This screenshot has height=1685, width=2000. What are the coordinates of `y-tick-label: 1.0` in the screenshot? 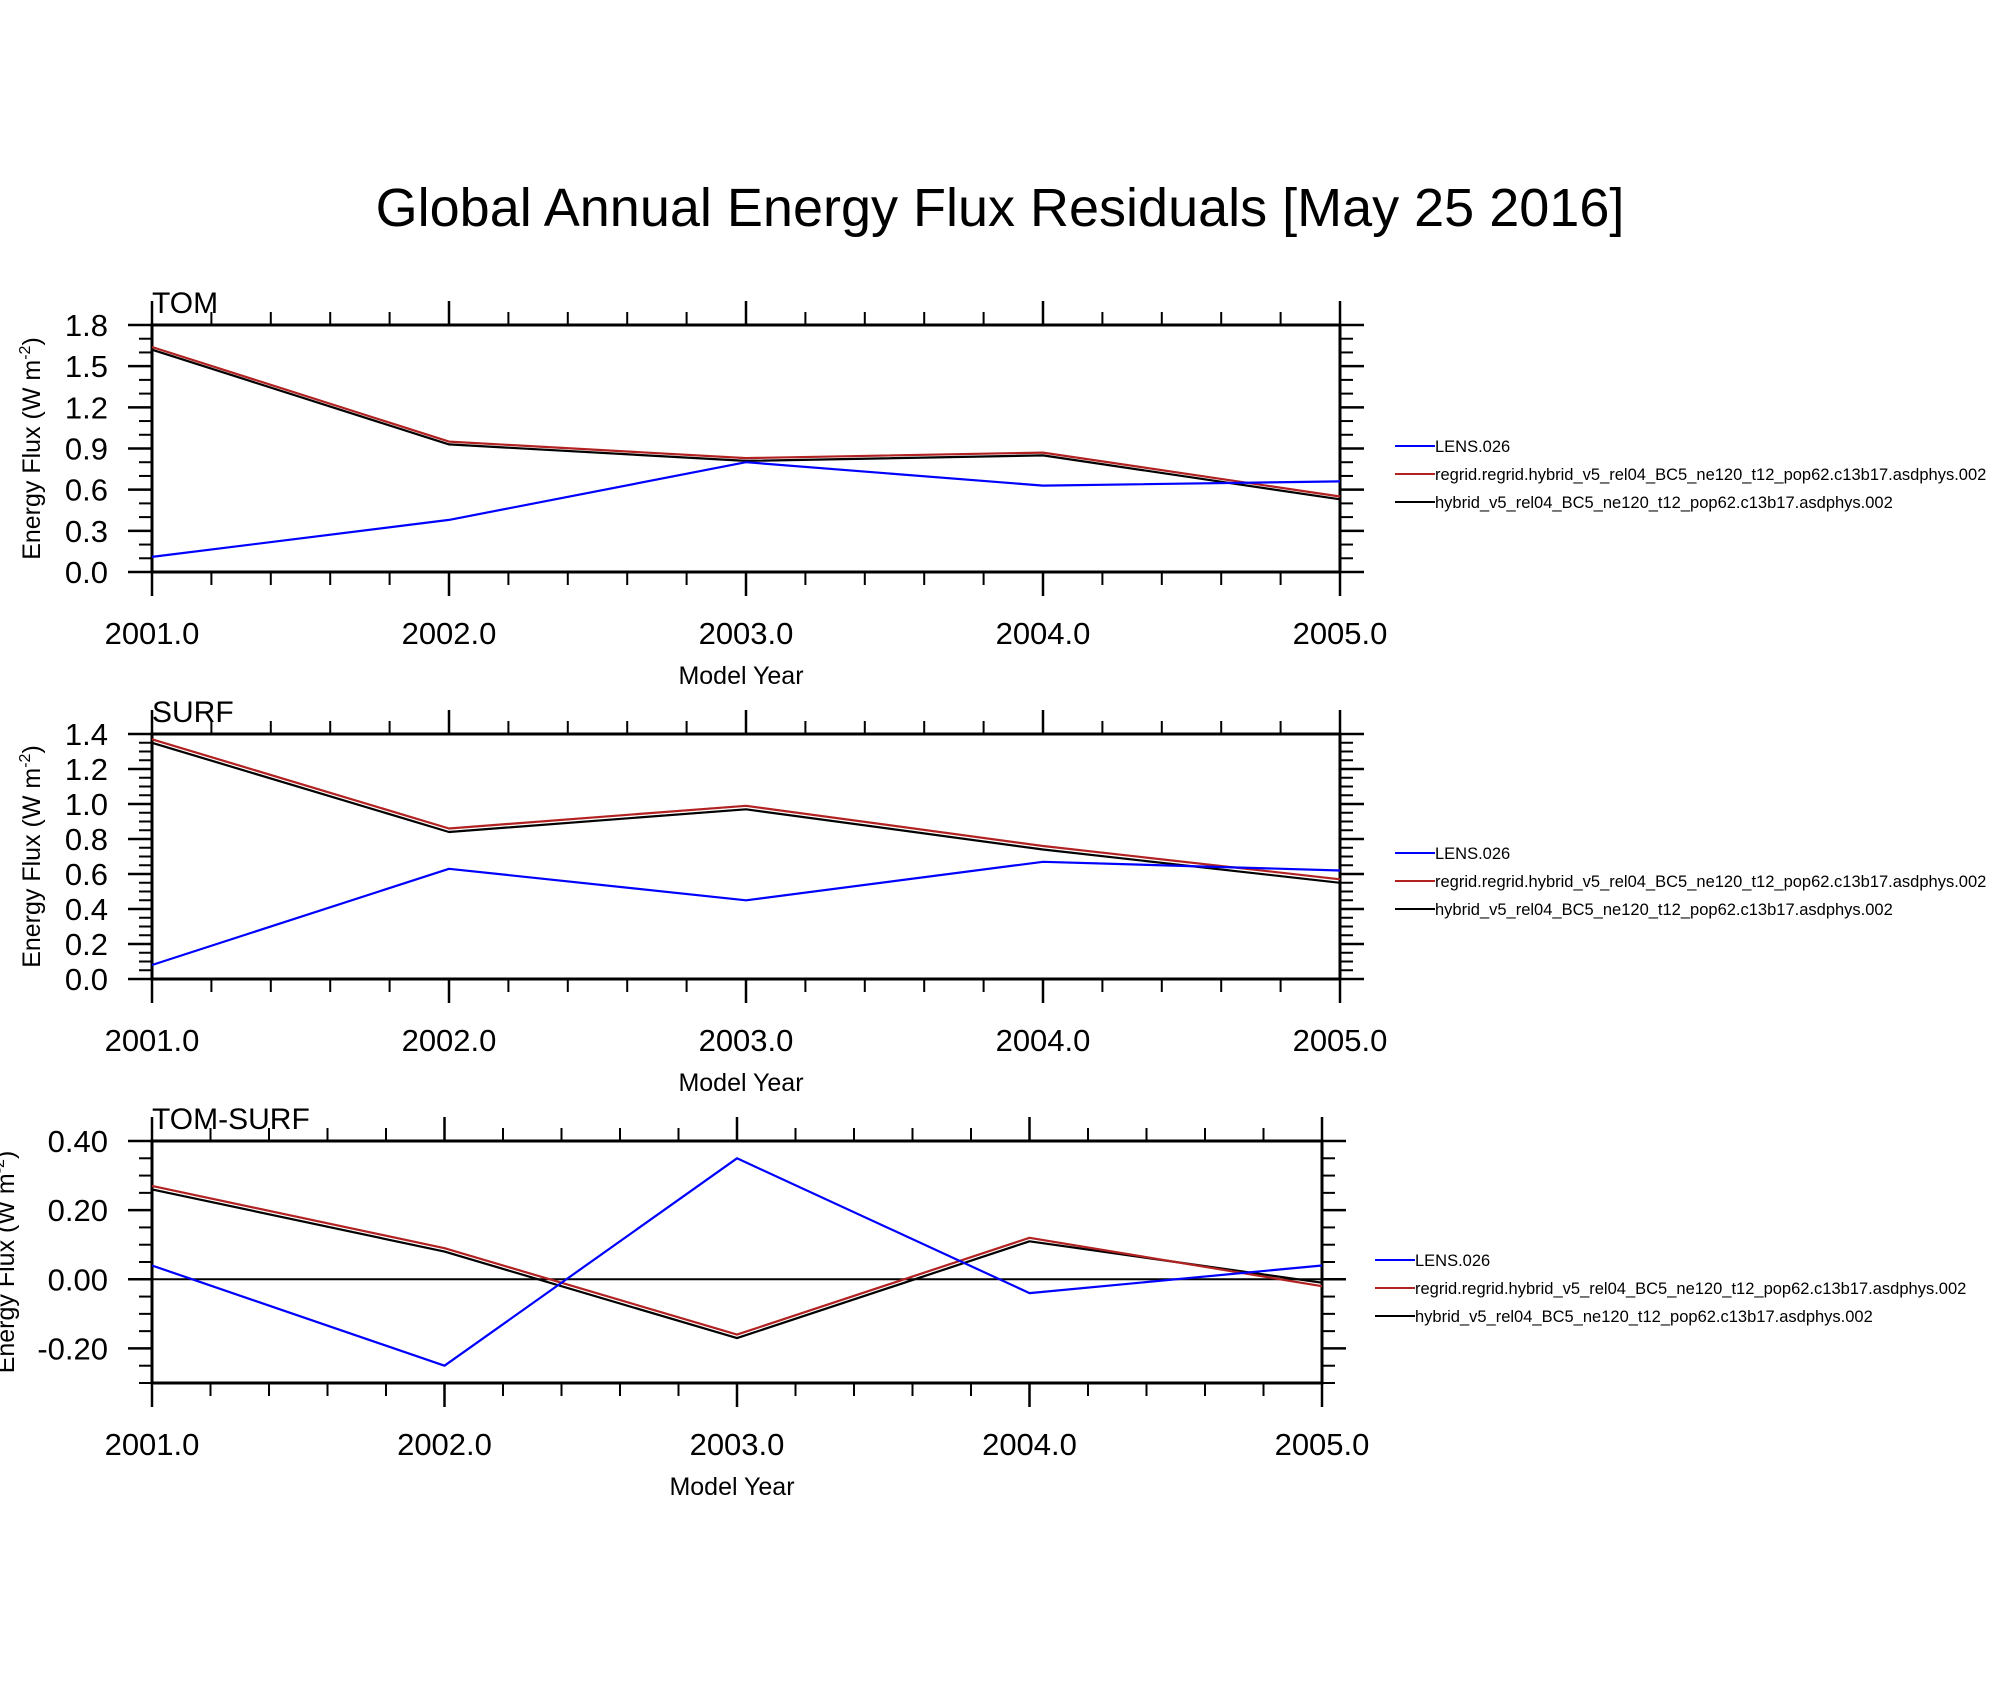 It's located at (86, 804).